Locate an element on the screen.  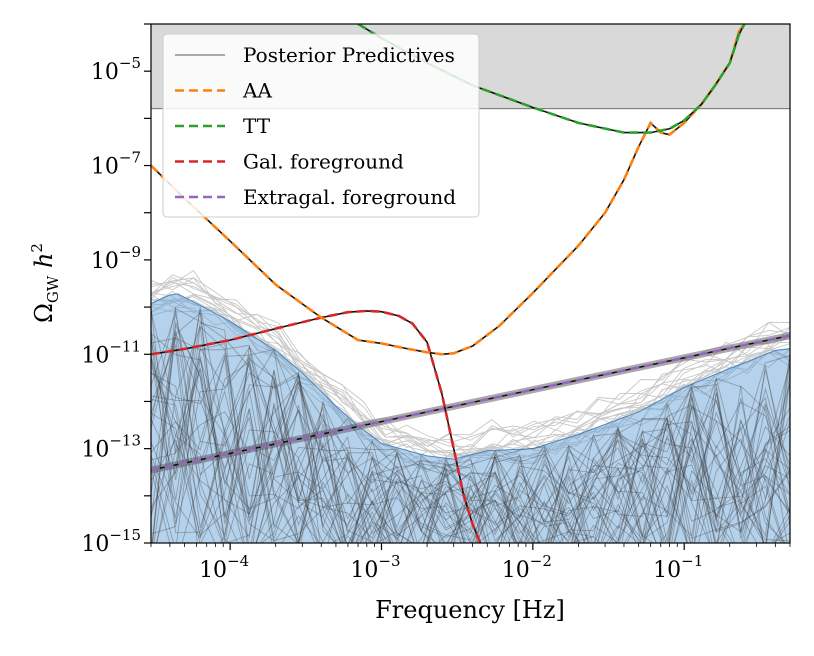
legend-label-gal-foreground: Gal. foreground is located at coordinates (323, 162).